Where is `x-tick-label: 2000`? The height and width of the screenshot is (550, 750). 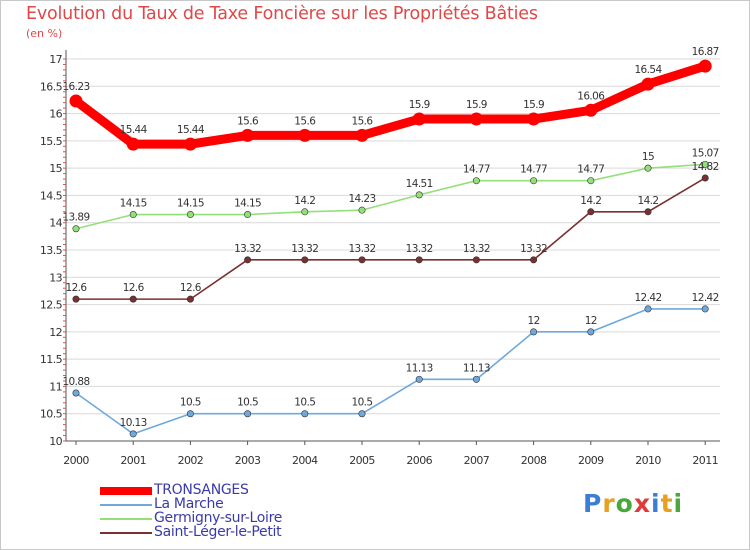
x-tick-label: 2000 is located at coordinates (76, 460).